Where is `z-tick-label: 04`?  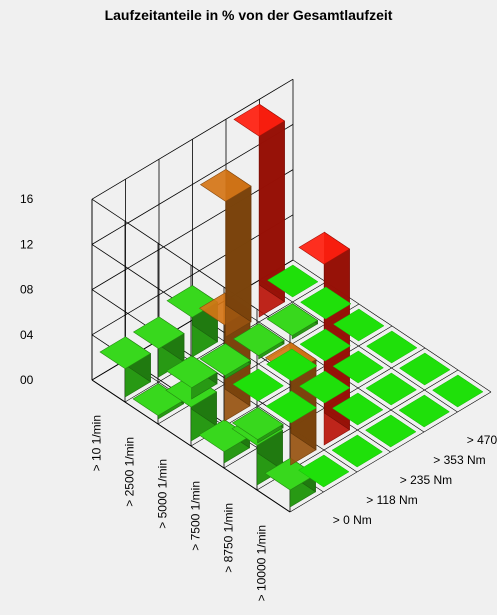 z-tick-label: 04 is located at coordinates (27, 335).